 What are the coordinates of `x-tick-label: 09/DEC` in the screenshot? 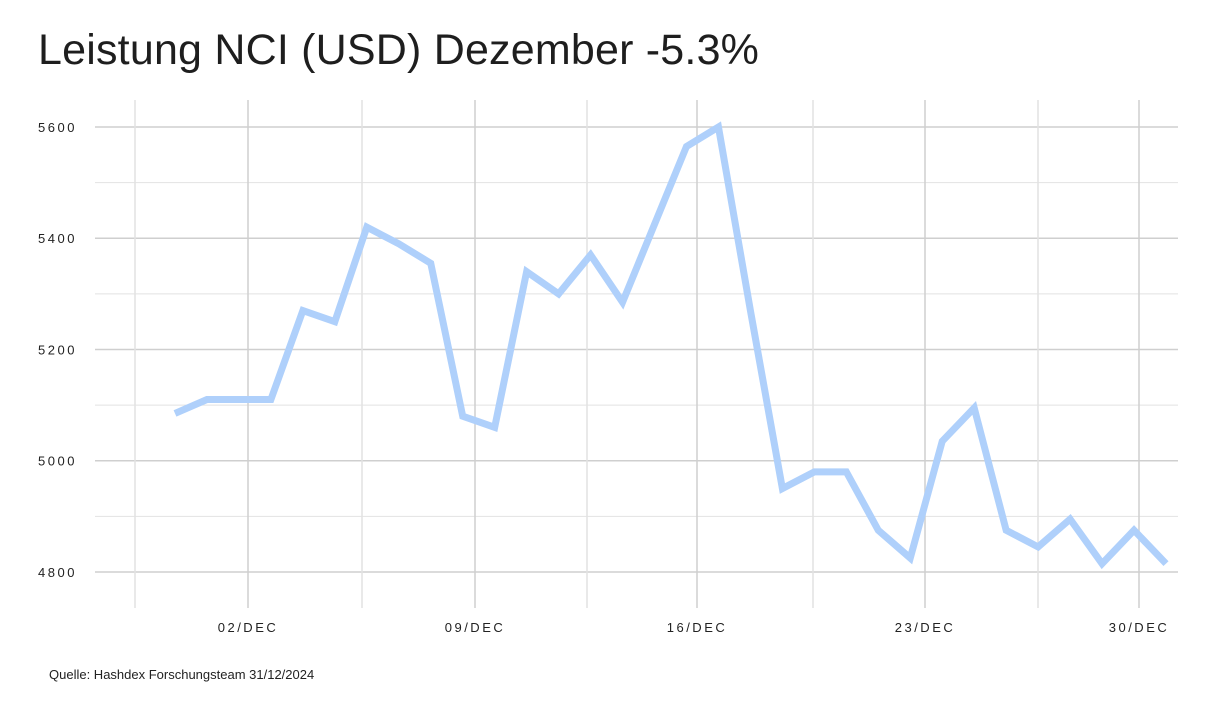 It's located at (475, 627).